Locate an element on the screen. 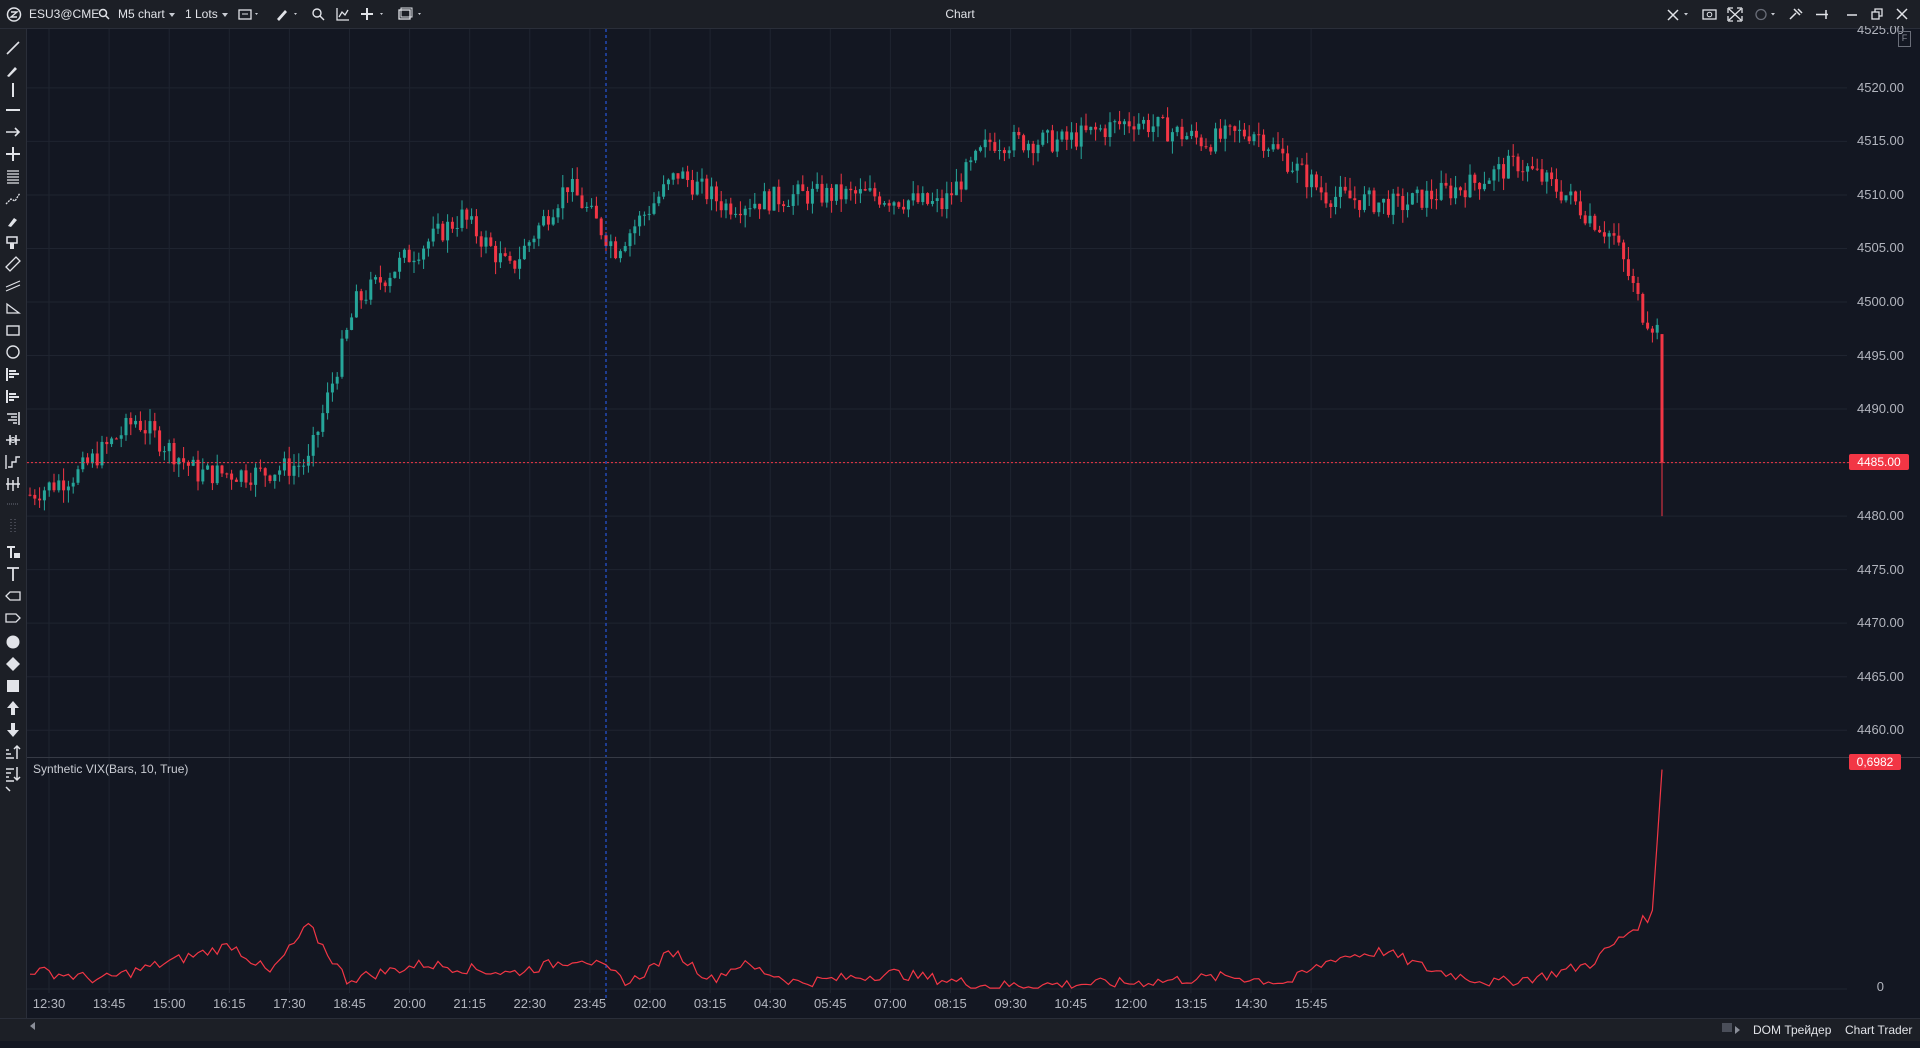  step-line-icon is located at coordinates (13, 462).